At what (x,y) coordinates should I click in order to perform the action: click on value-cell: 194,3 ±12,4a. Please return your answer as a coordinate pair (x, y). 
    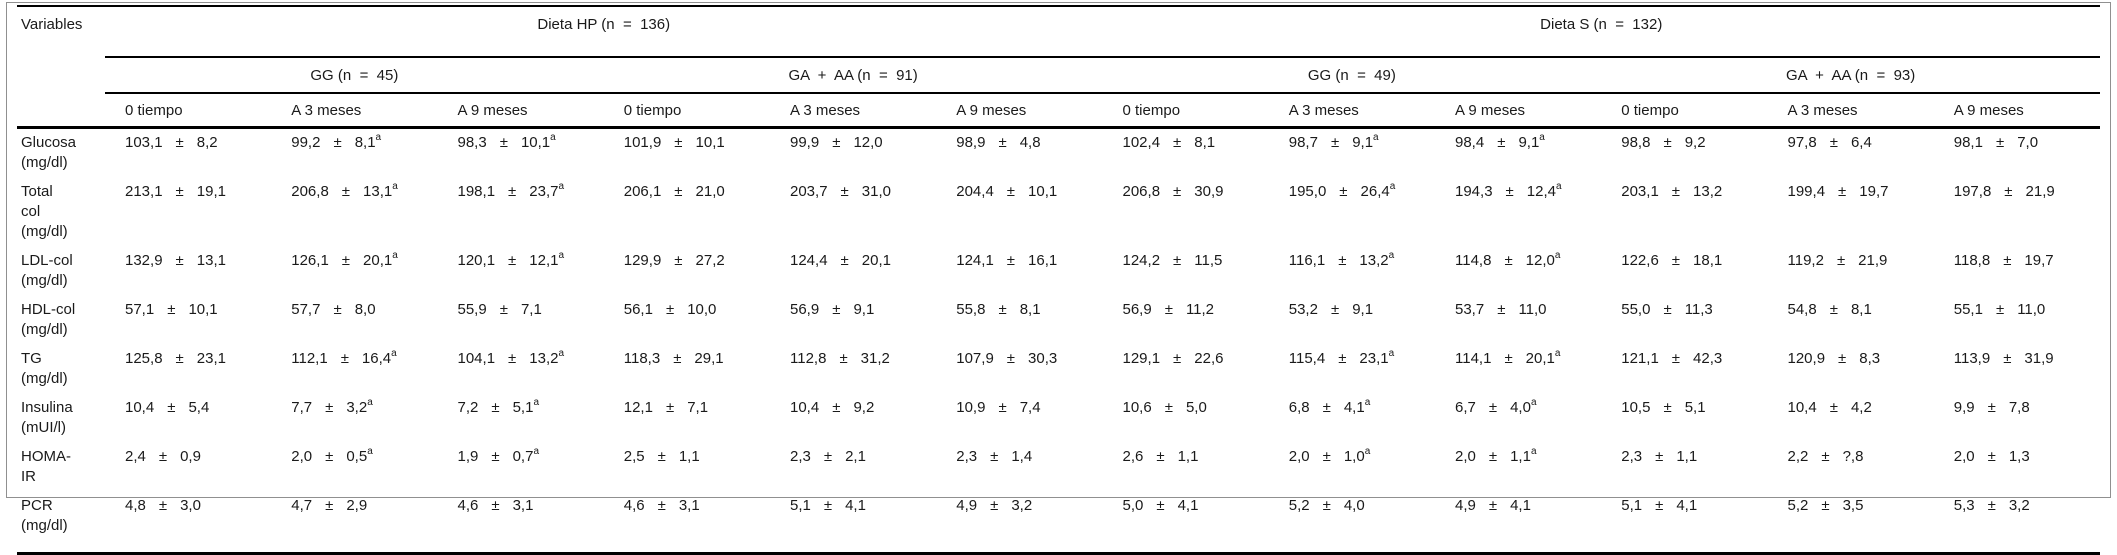
    Looking at the image, I should click on (1508, 191).